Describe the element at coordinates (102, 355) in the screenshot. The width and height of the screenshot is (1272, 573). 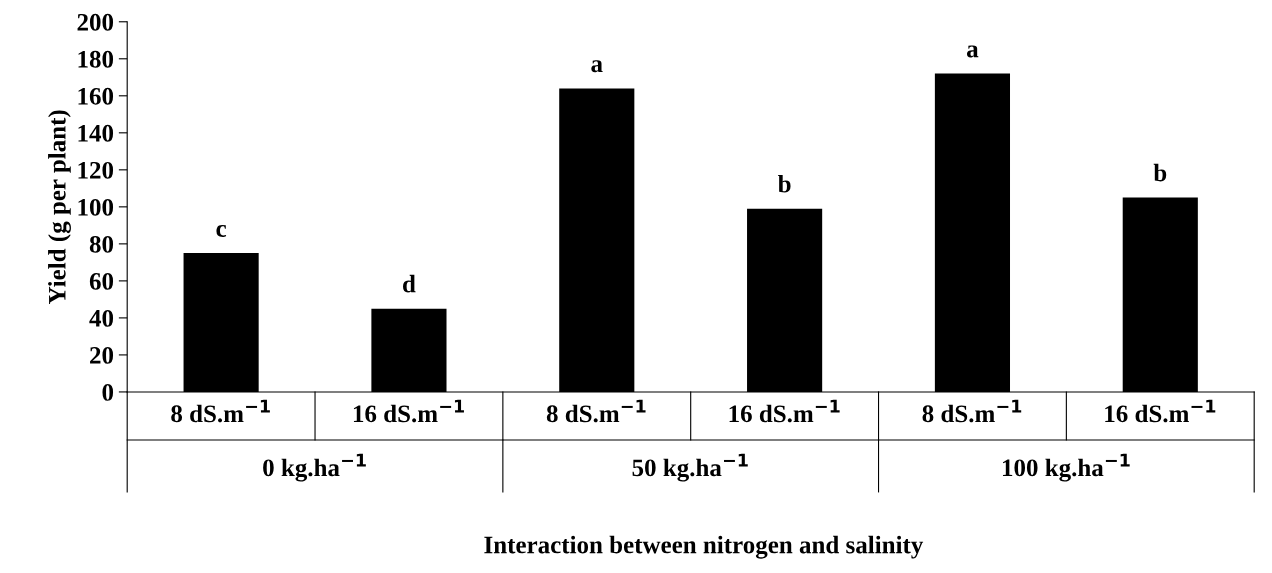
I see `y-tick-label: 20` at that location.